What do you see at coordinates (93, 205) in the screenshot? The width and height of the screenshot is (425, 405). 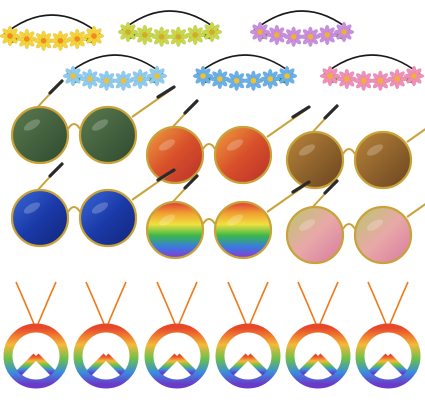 I see `sunglasses-blue-mirror` at bounding box center [93, 205].